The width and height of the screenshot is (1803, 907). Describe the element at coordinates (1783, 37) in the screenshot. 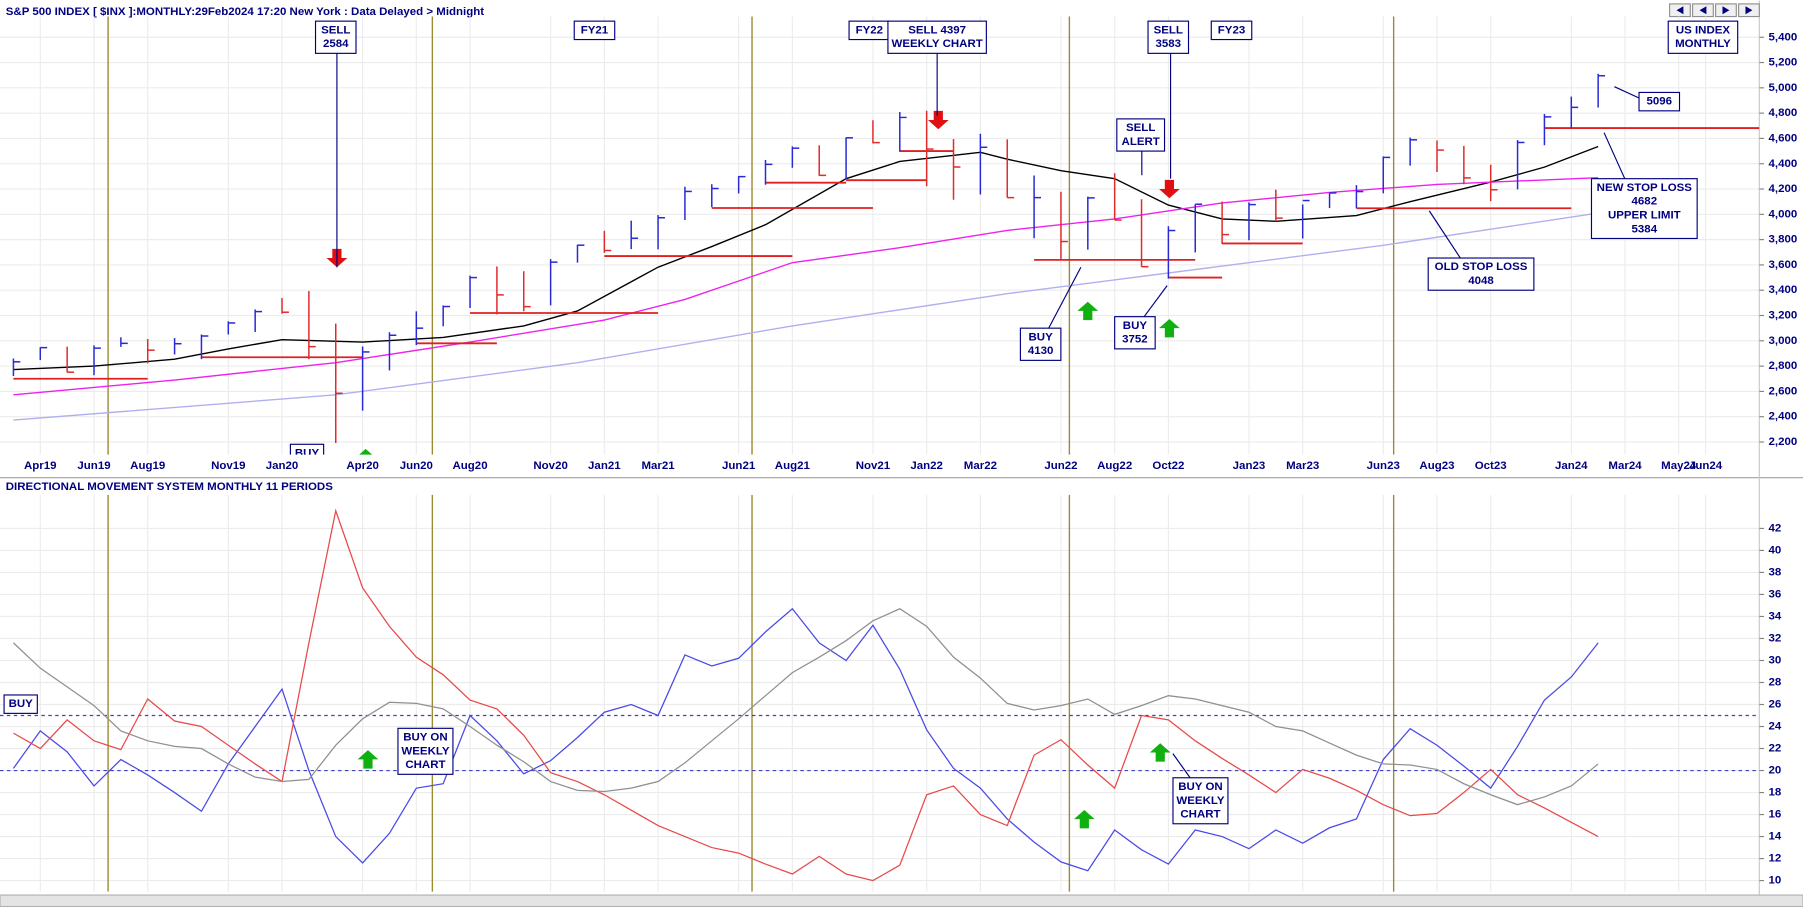

I see `y-tick-label: 5,400` at that location.